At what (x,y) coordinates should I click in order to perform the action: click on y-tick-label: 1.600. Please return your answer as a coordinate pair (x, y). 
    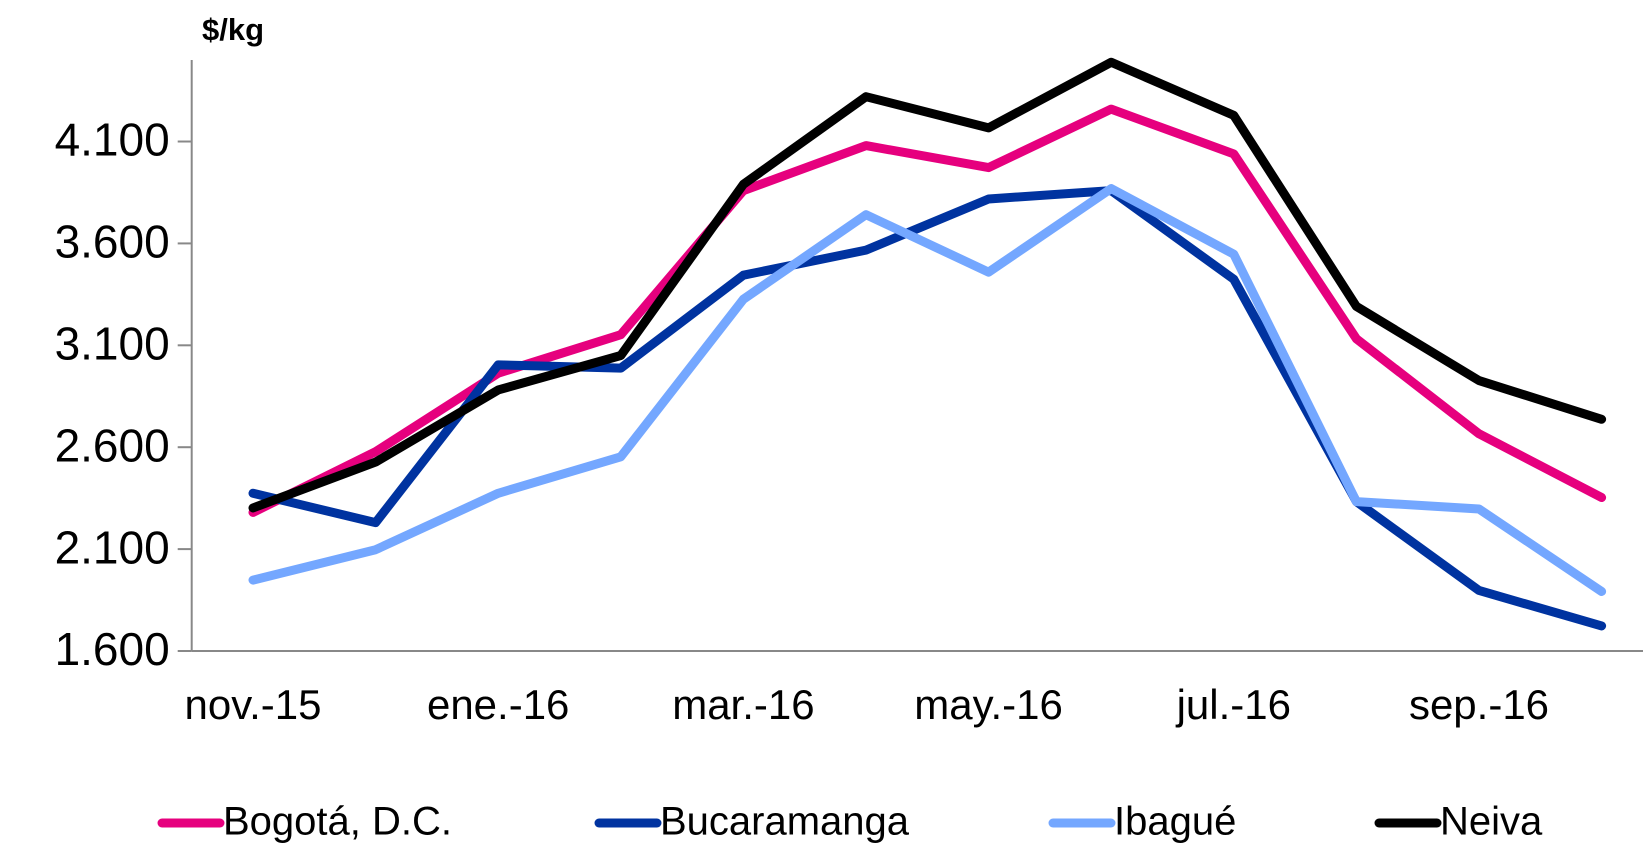
    Looking at the image, I should click on (112, 649).